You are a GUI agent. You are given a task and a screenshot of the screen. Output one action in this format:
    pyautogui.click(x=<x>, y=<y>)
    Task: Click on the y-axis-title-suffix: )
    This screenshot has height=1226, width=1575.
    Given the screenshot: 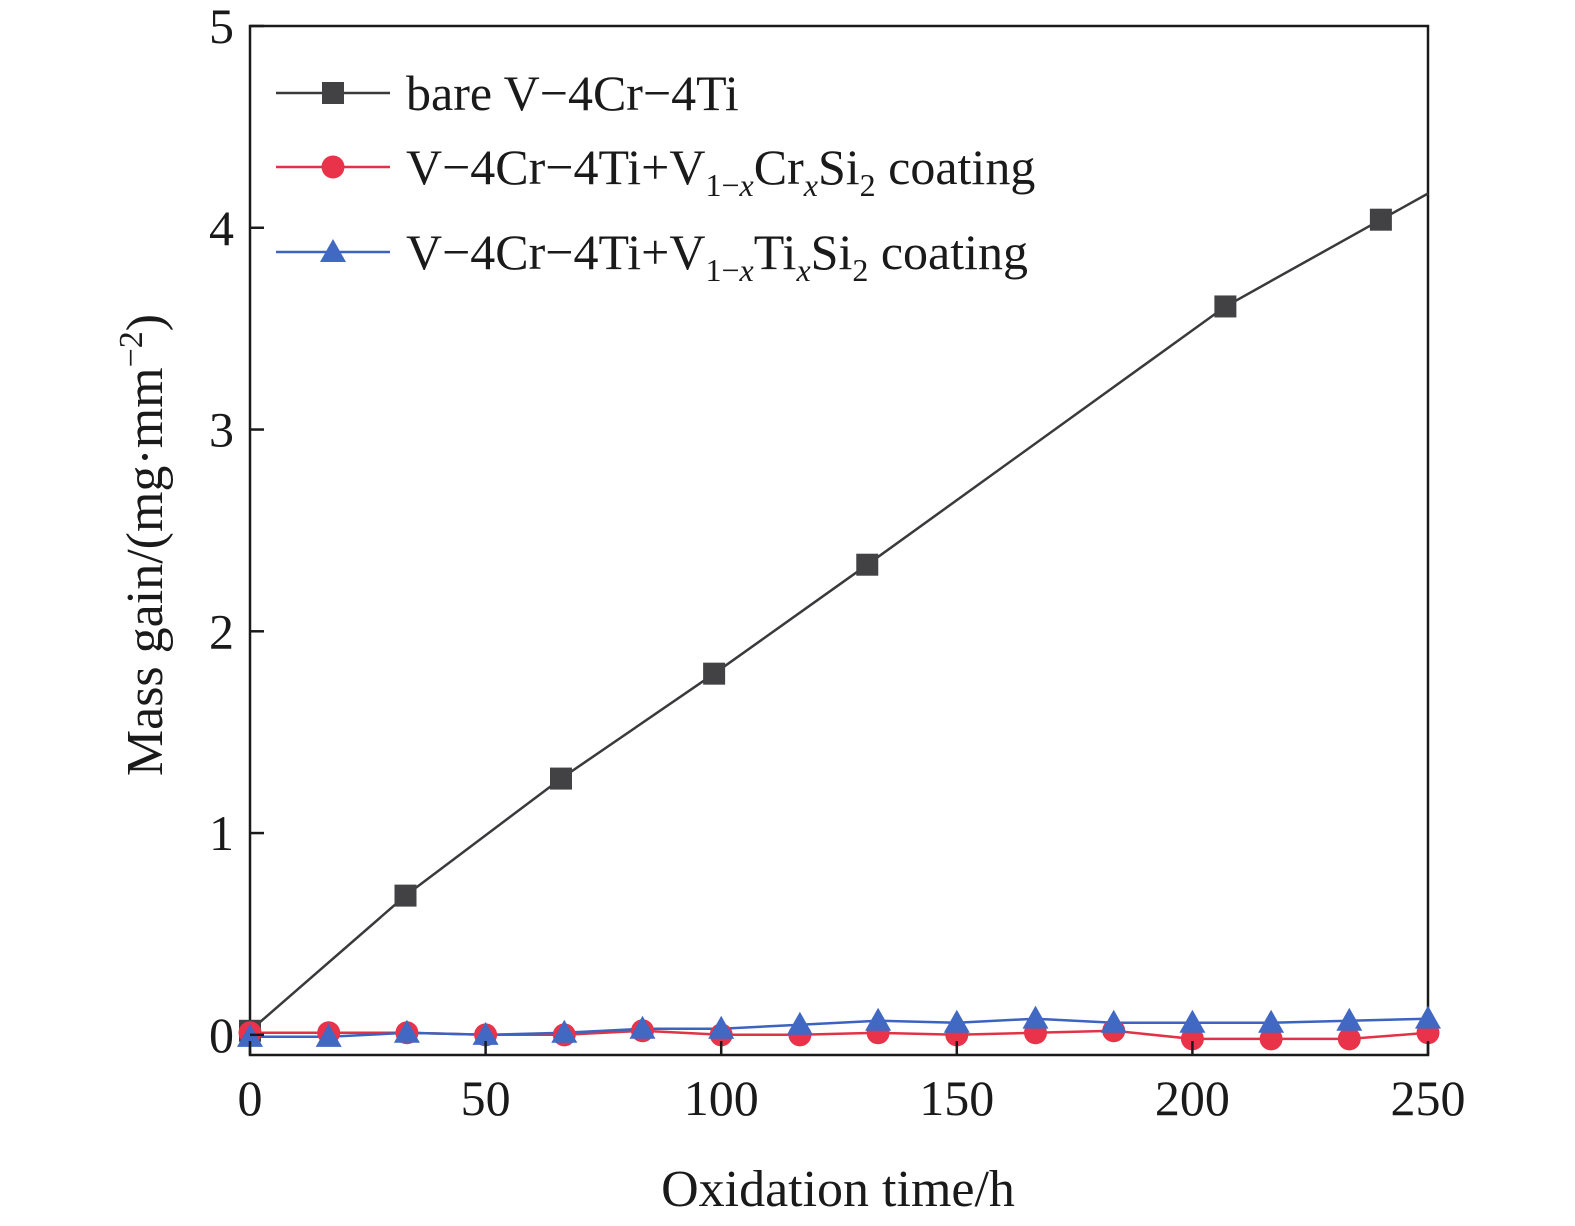 What is the action you would take?
    pyautogui.click(x=145, y=322)
    